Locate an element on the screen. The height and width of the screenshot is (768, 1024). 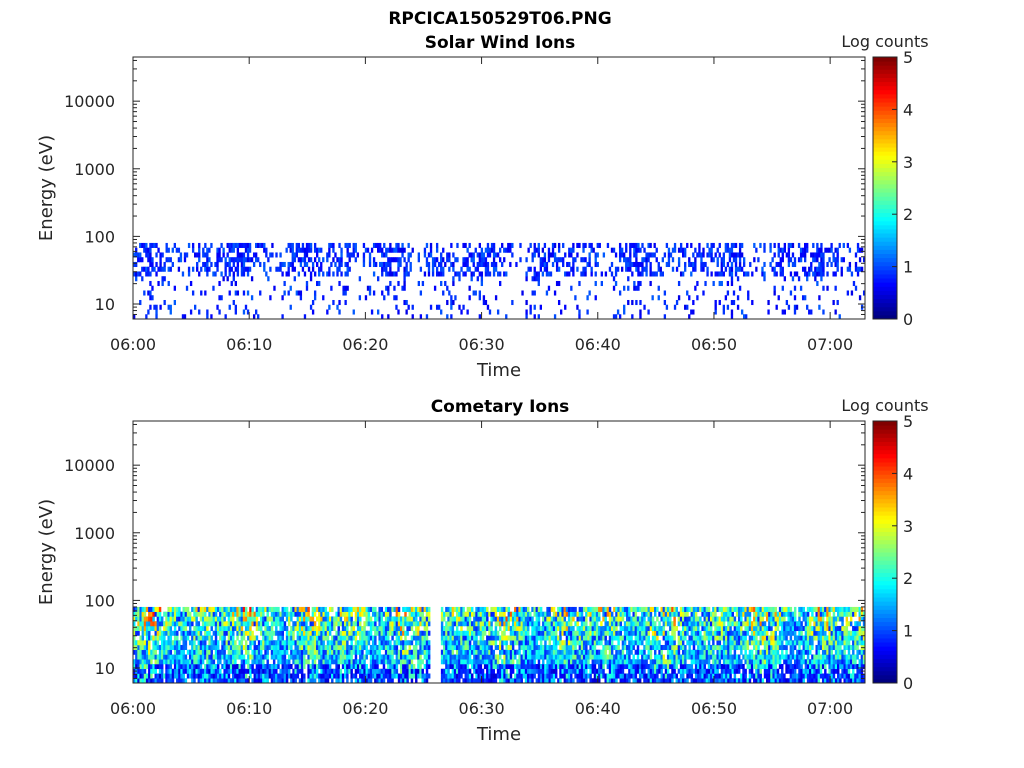
colorbar-segment is located at coordinates (885, 170).